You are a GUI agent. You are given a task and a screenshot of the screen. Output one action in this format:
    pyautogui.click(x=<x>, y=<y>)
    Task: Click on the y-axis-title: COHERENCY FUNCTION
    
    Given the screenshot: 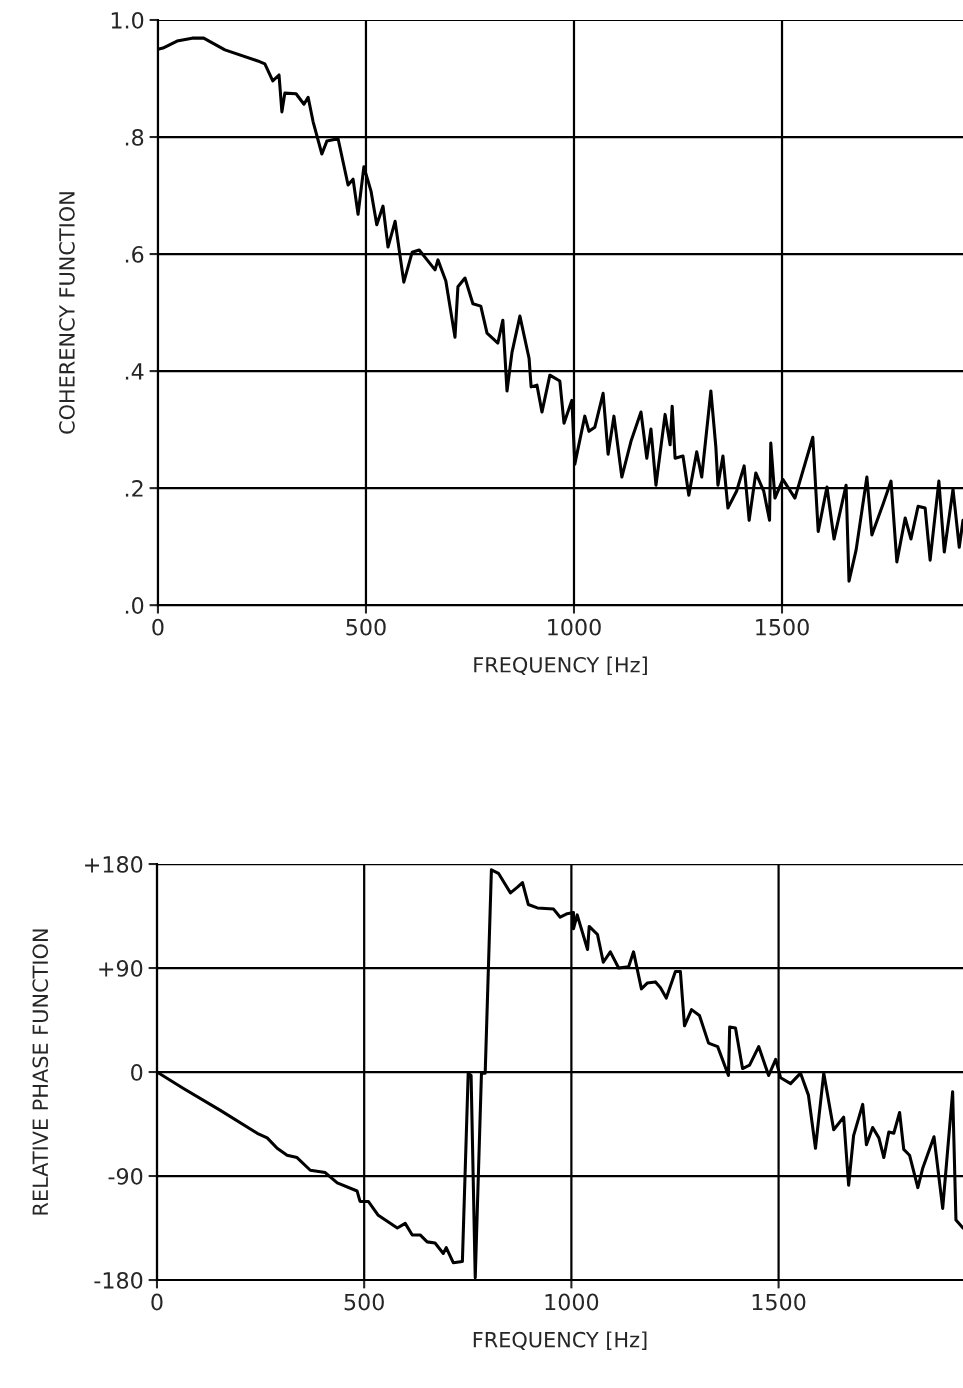 What is the action you would take?
    pyautogui.click(x=67, y=313)
    